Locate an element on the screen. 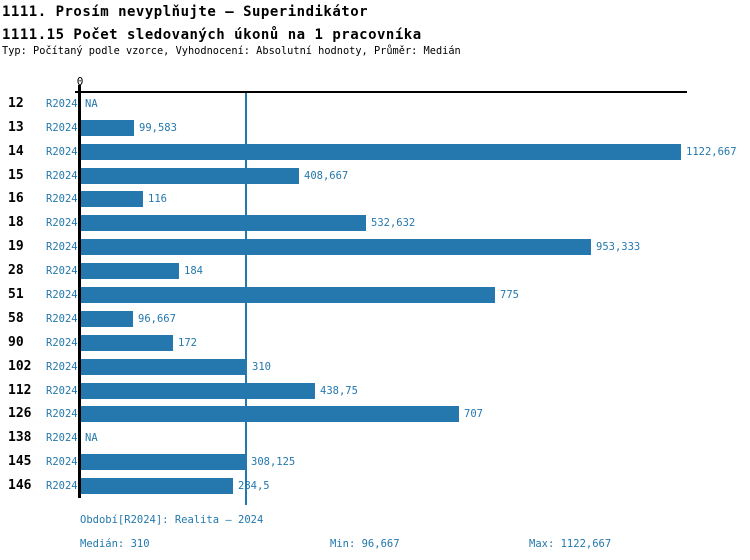  x-axis-zero-tick-label: 0 is located at coordinates (80, 81).